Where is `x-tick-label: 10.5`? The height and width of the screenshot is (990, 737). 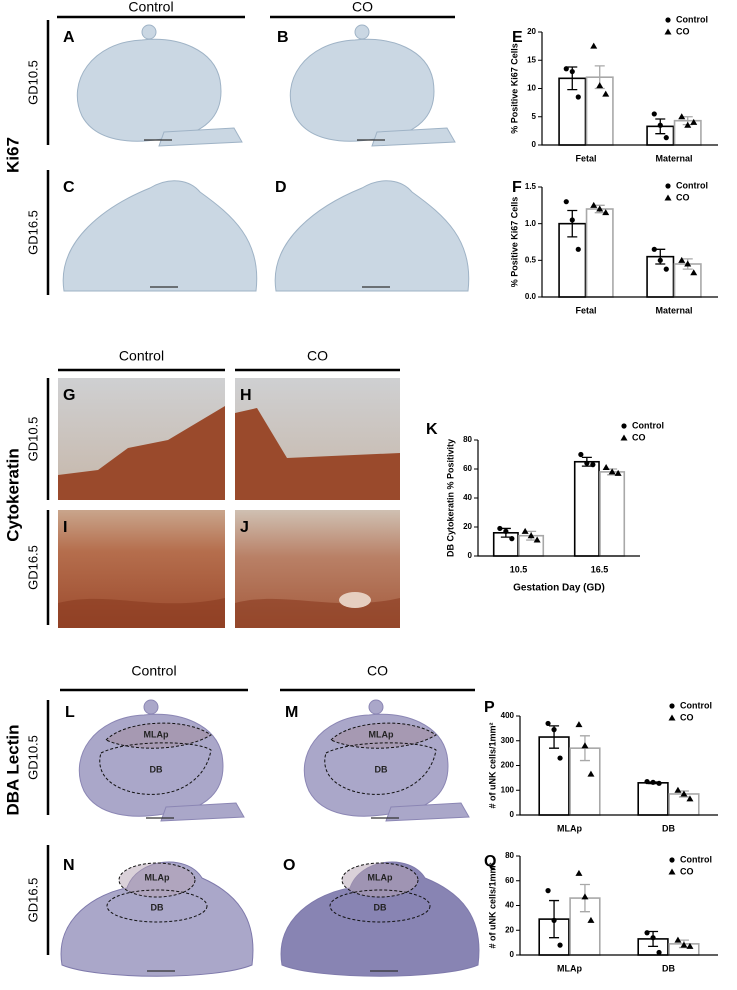
x-tick-label: 10.5 is located at coordinates (519, 569).